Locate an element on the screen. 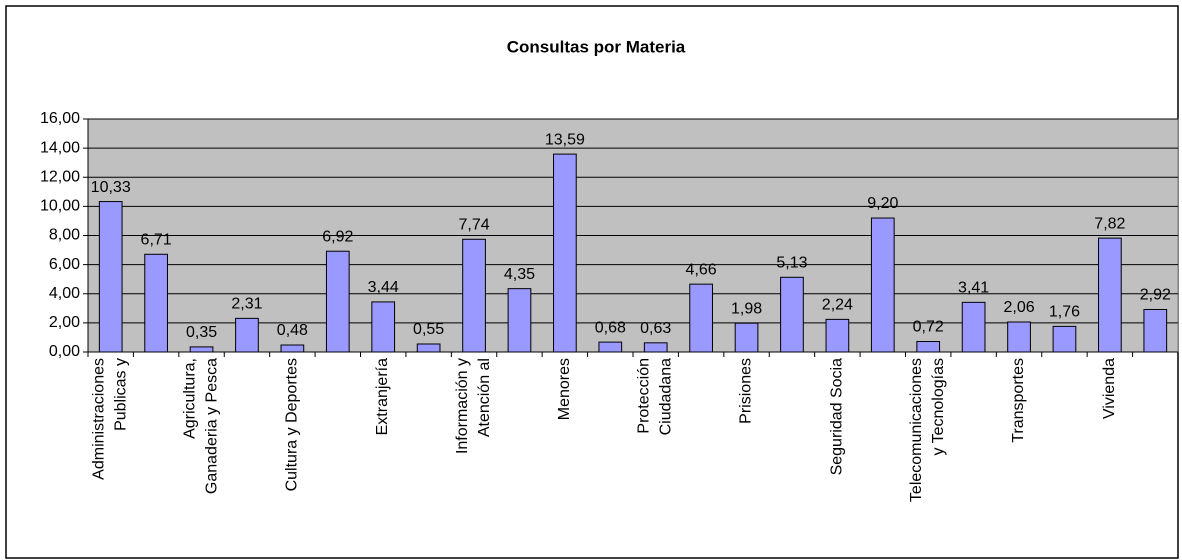 The image size is (1182, 560). value-label: 0,63 is located at coordinates (655, 328).